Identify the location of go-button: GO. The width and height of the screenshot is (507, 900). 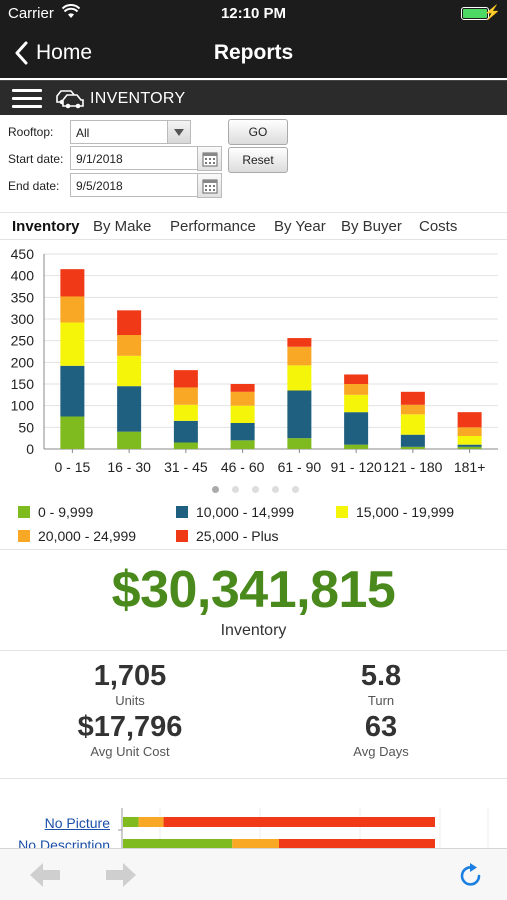
(258, 132).